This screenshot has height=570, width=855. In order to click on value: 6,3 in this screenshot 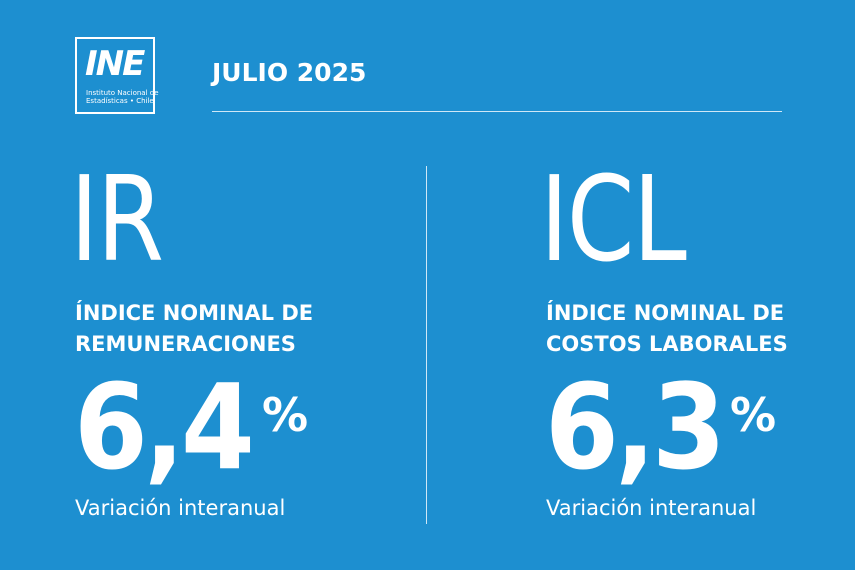, I will do `click(635, 427)`.